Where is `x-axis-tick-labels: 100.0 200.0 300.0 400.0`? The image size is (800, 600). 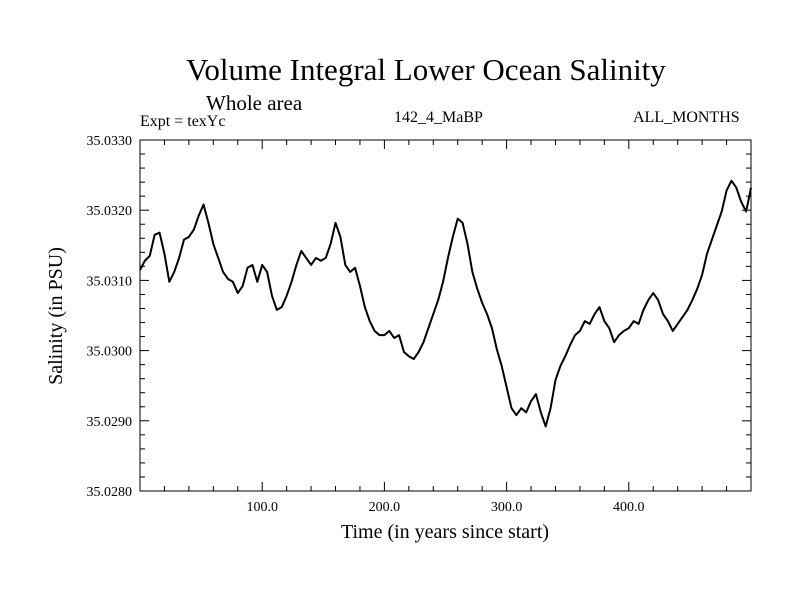
x-axis-tick-labels: 100.0 200.0 300.0 400.0 is located at coordinates (445, 507).